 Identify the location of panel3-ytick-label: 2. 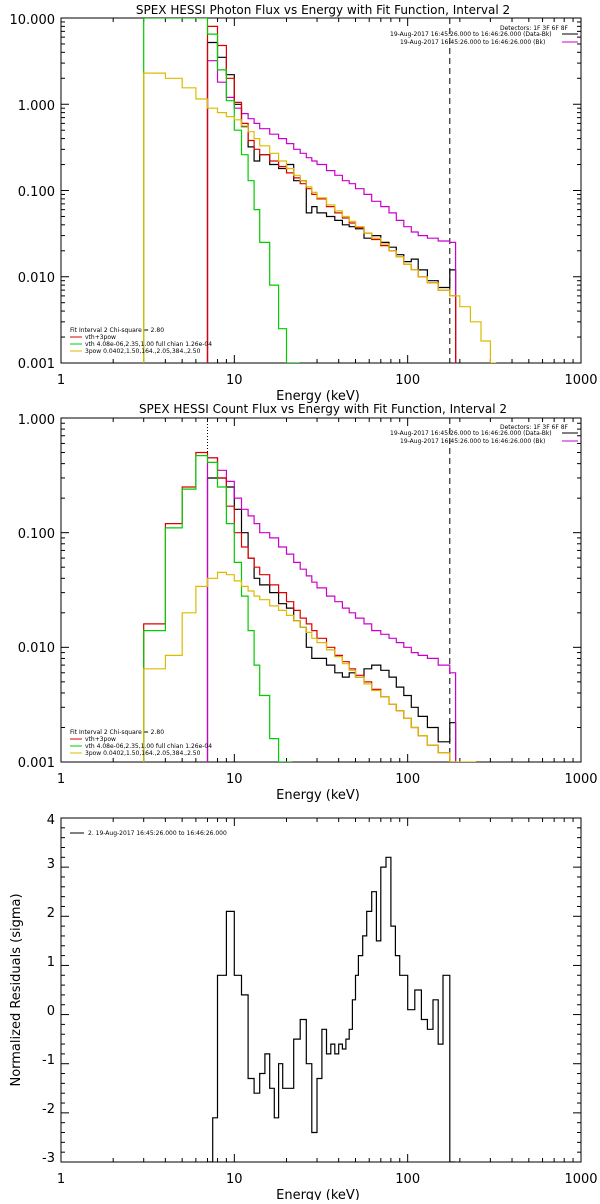
(51, 913).